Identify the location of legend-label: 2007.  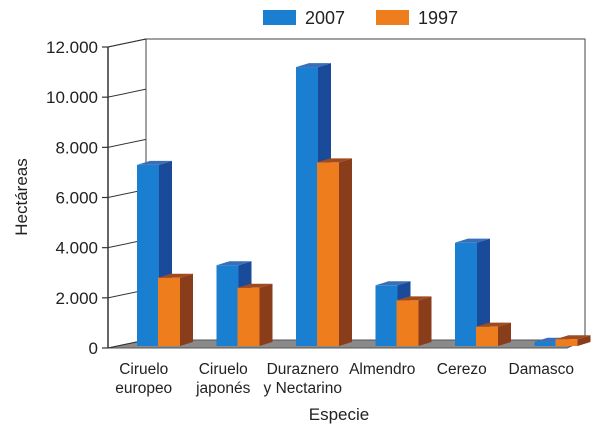
(325, 18).